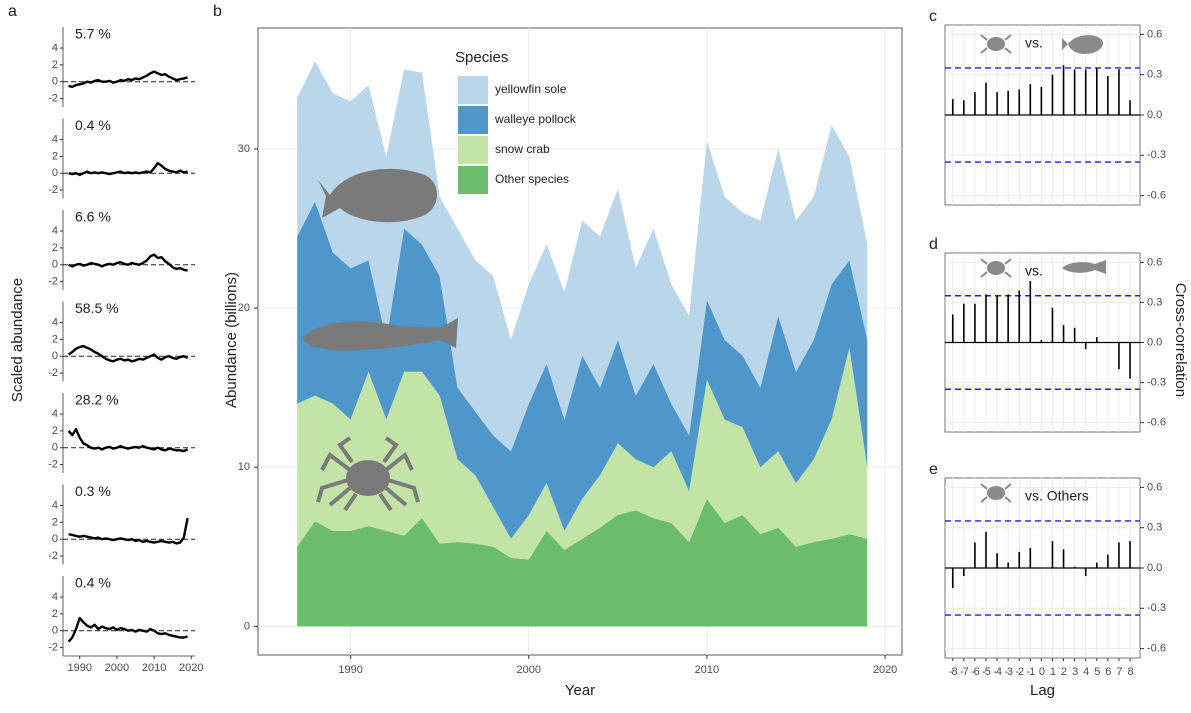 This screenshot has width=1191, height=713. I want to click on x-tick-label: 4, so click(1086, 672).